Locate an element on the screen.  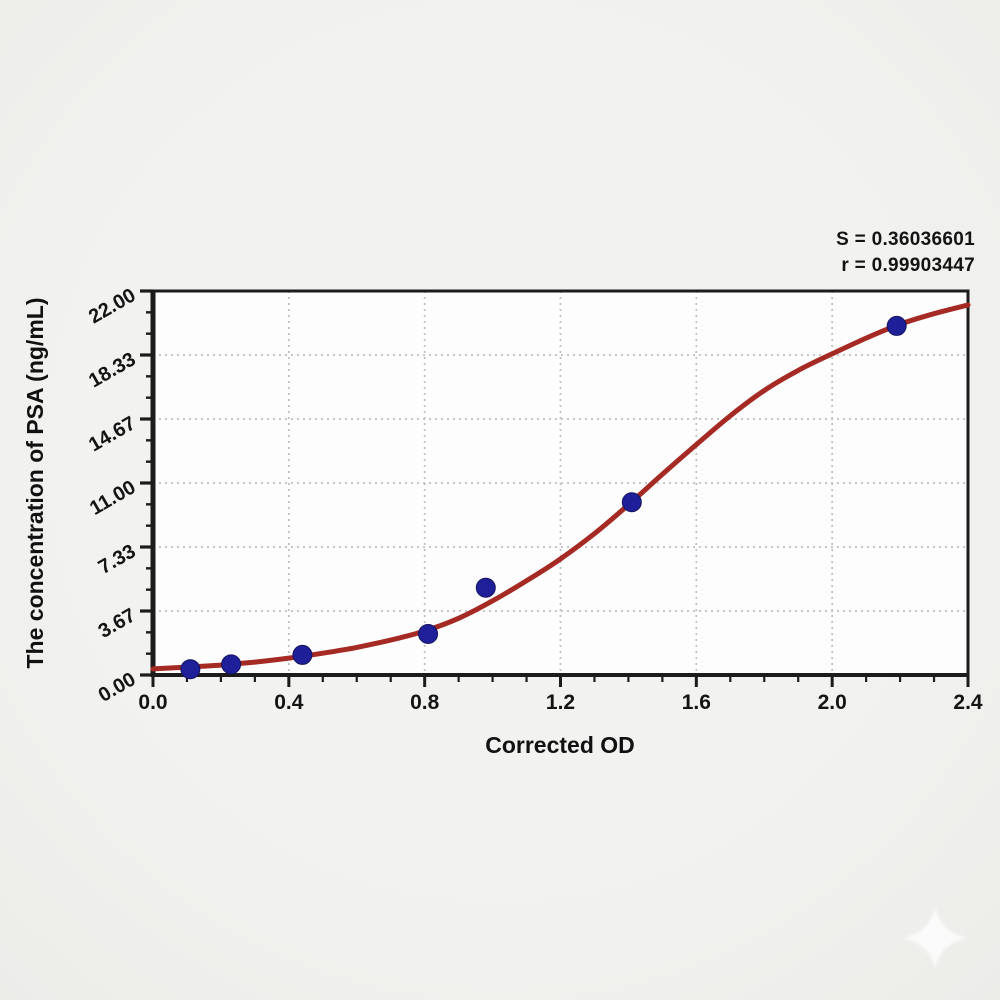
x-tick-label: 0.8 is located at coordinates (425, 702).